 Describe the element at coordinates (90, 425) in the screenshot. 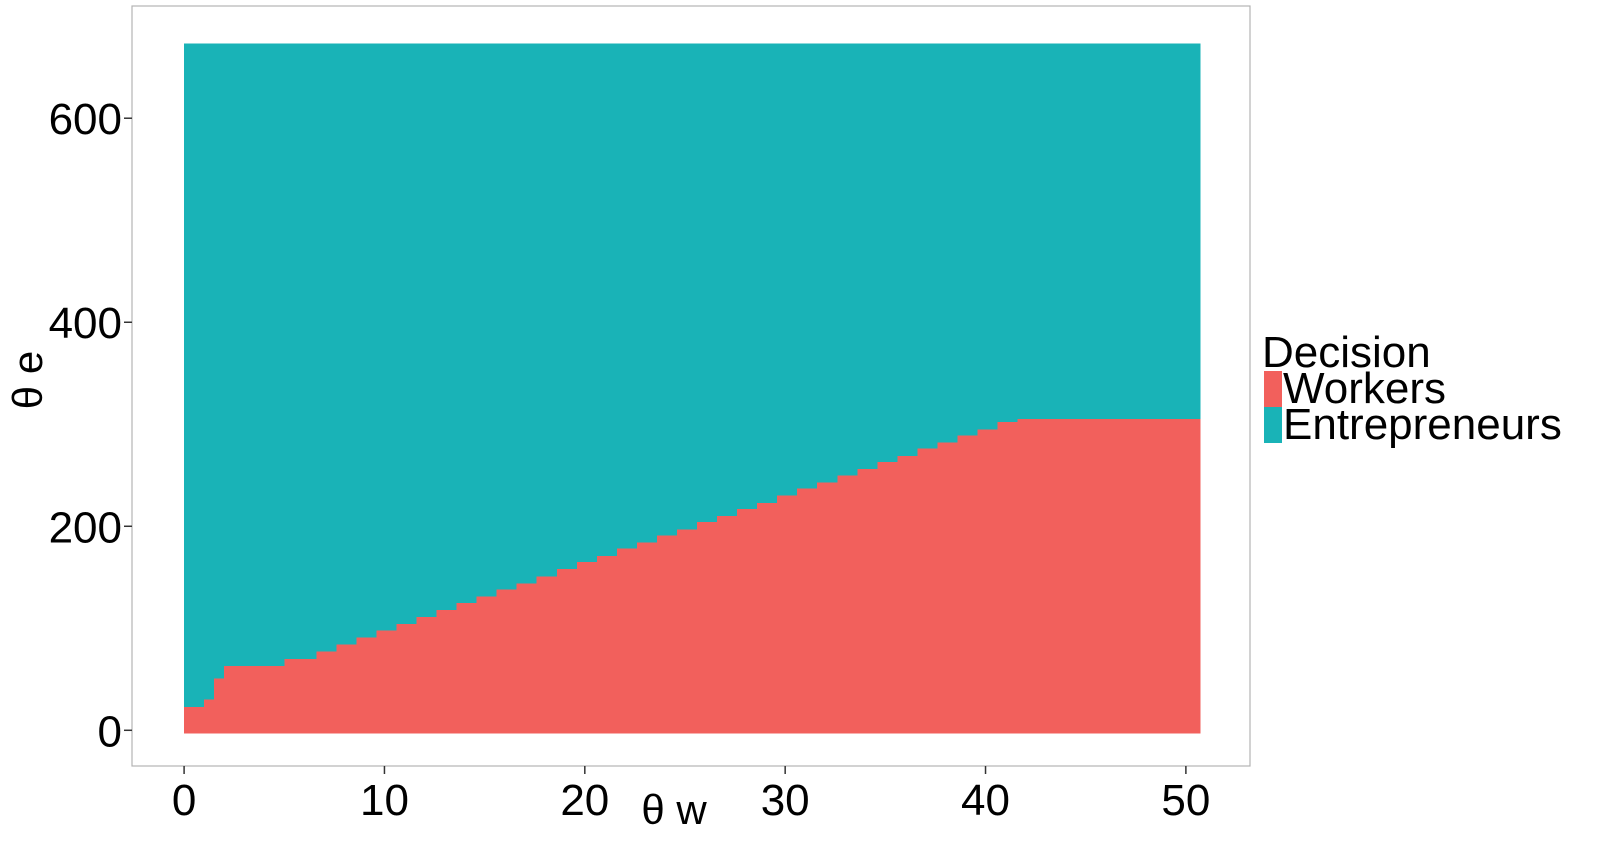

I see `y-axis: 0 200 400 600` at that location.